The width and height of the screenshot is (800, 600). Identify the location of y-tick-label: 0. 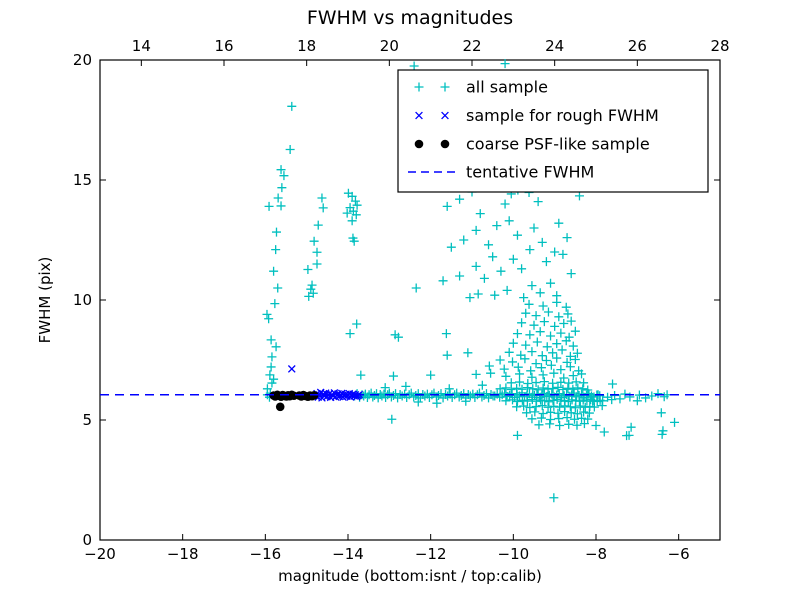
(87, 540).